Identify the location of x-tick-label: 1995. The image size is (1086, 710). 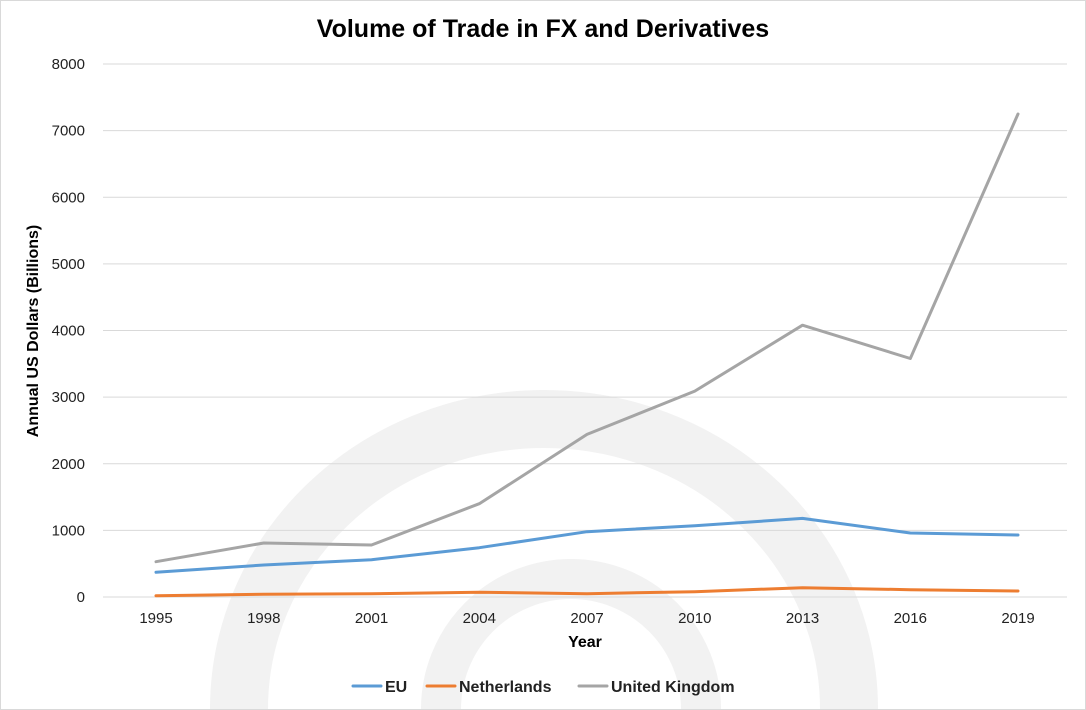
(155, 618).